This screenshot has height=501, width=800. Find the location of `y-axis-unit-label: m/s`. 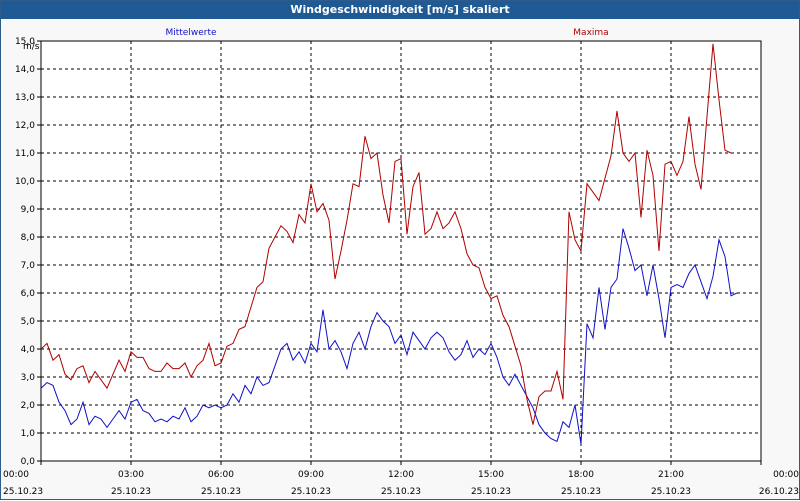

y-axis-unit-label: m/s is located at coordinates (31, 47).